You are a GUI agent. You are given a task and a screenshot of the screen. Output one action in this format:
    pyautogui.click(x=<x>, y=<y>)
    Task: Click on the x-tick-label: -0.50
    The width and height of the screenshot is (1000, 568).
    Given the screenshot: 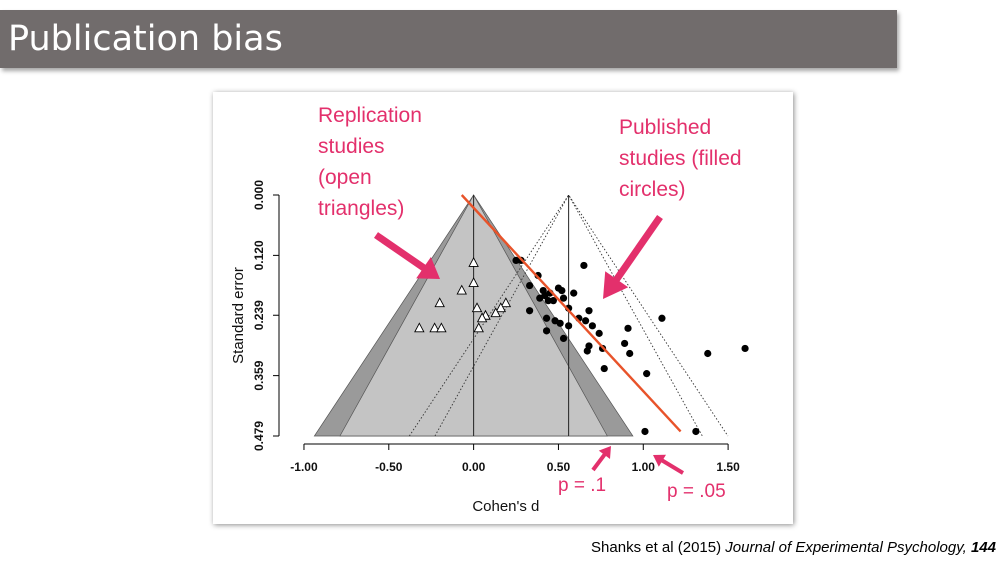 What is the action you would take?
    pyautogui.click(x=389, y=467)
    